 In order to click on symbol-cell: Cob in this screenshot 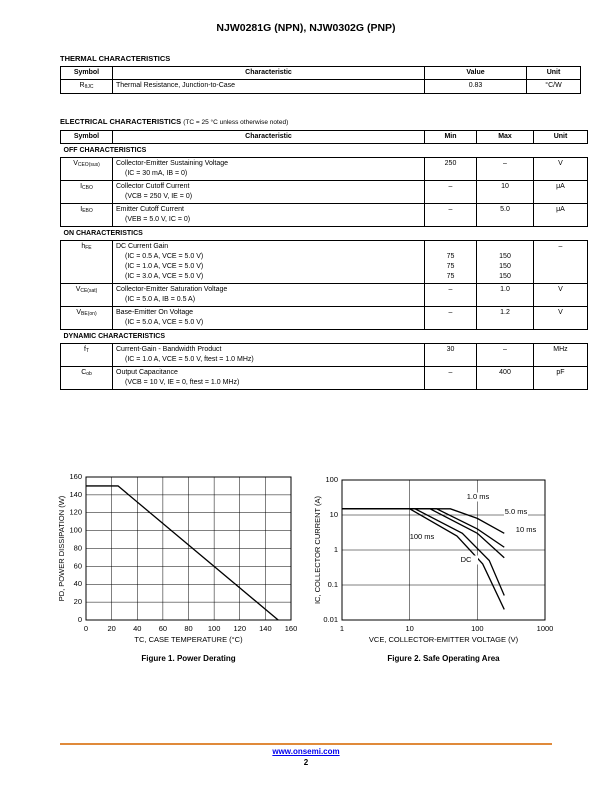, I will do `click(86, 378)`.